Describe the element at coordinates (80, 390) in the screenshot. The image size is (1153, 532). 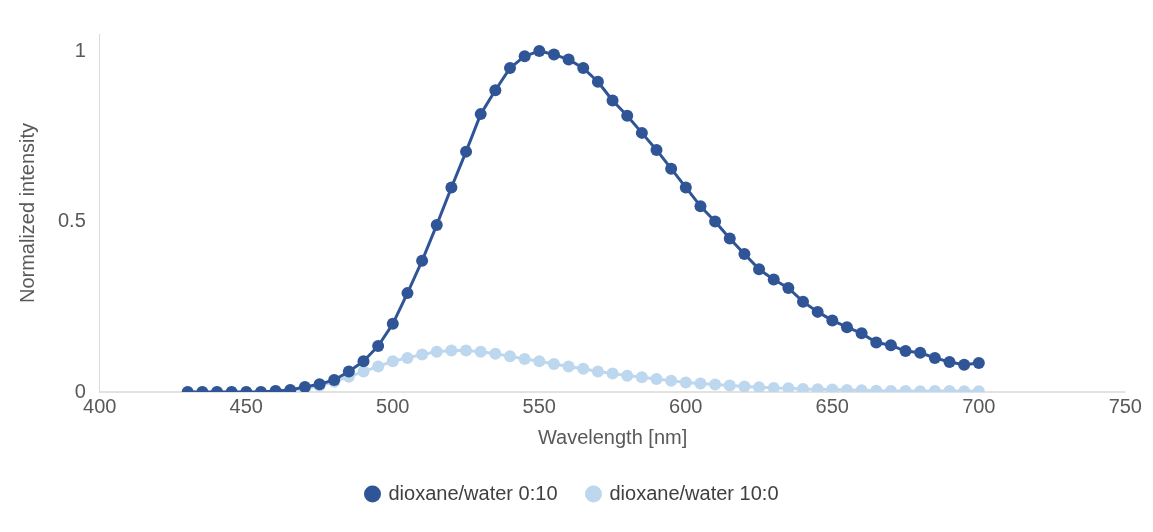
I see `y-tick-label: 0` at that location.